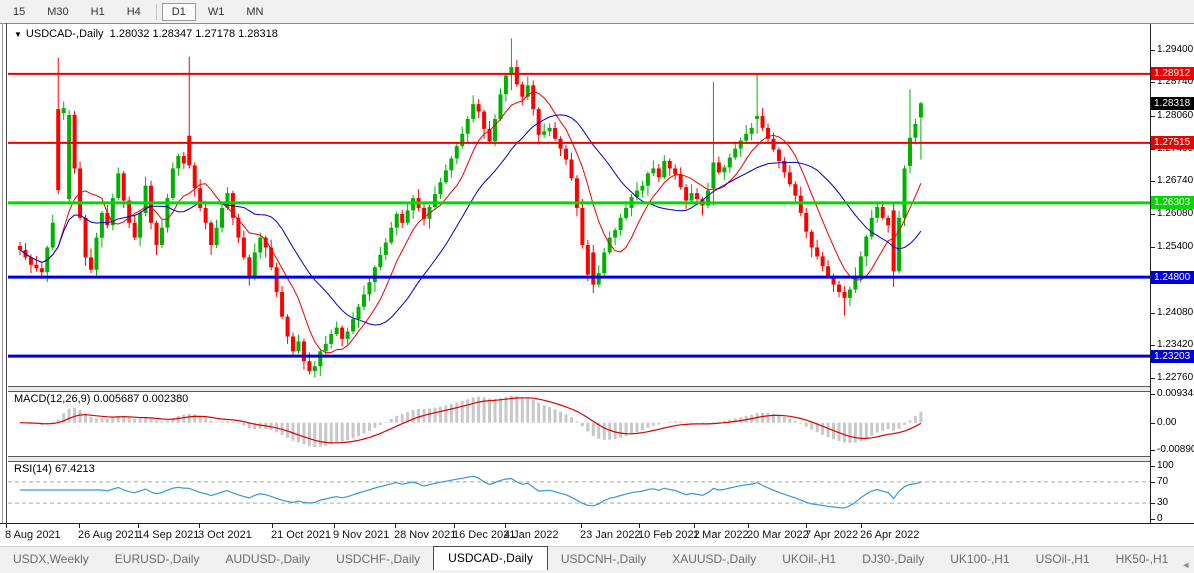  Describe the element at coordinates (603, 559) in the screenshot. I see `symbol-tab-usdcnh-daily: USDCNH-,Daily` at that location.